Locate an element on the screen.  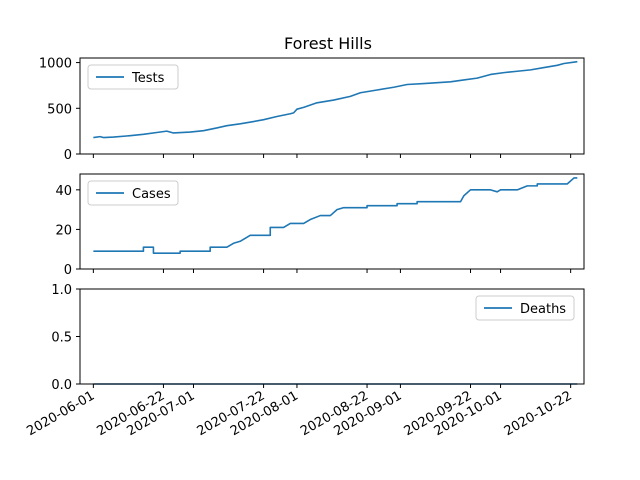
legend-label: Cases is located at coordinates (151, 194).